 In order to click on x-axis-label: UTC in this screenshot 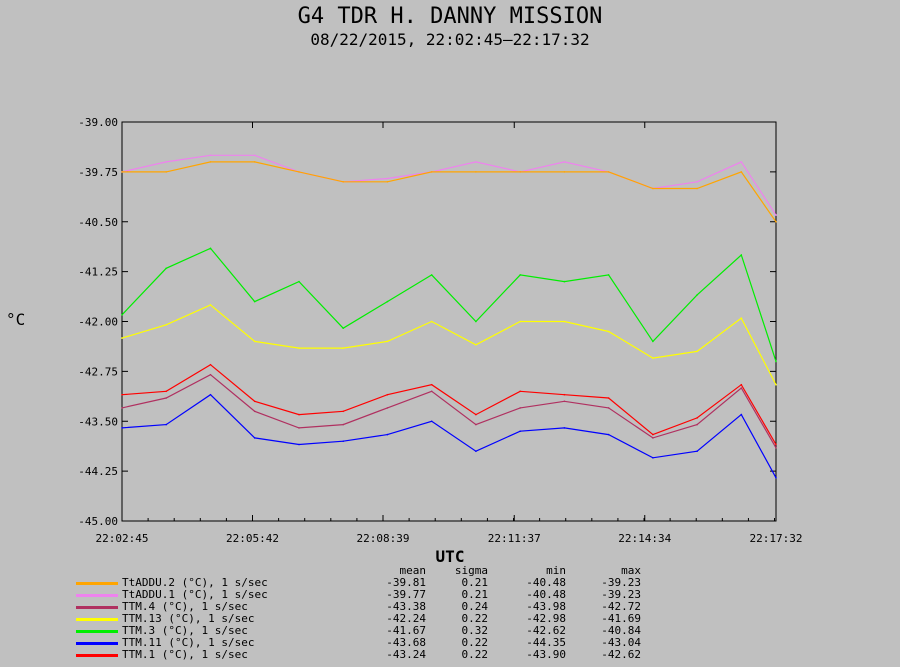, I will do `click(450, 556)`.